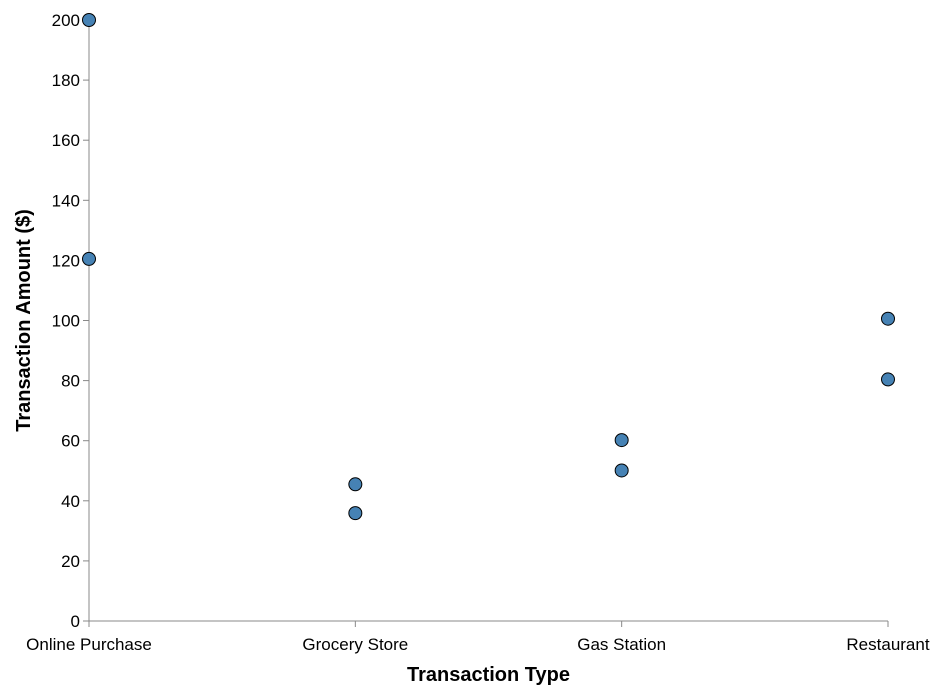  I want to click on y-tick-label: 0, so click(75, 621).